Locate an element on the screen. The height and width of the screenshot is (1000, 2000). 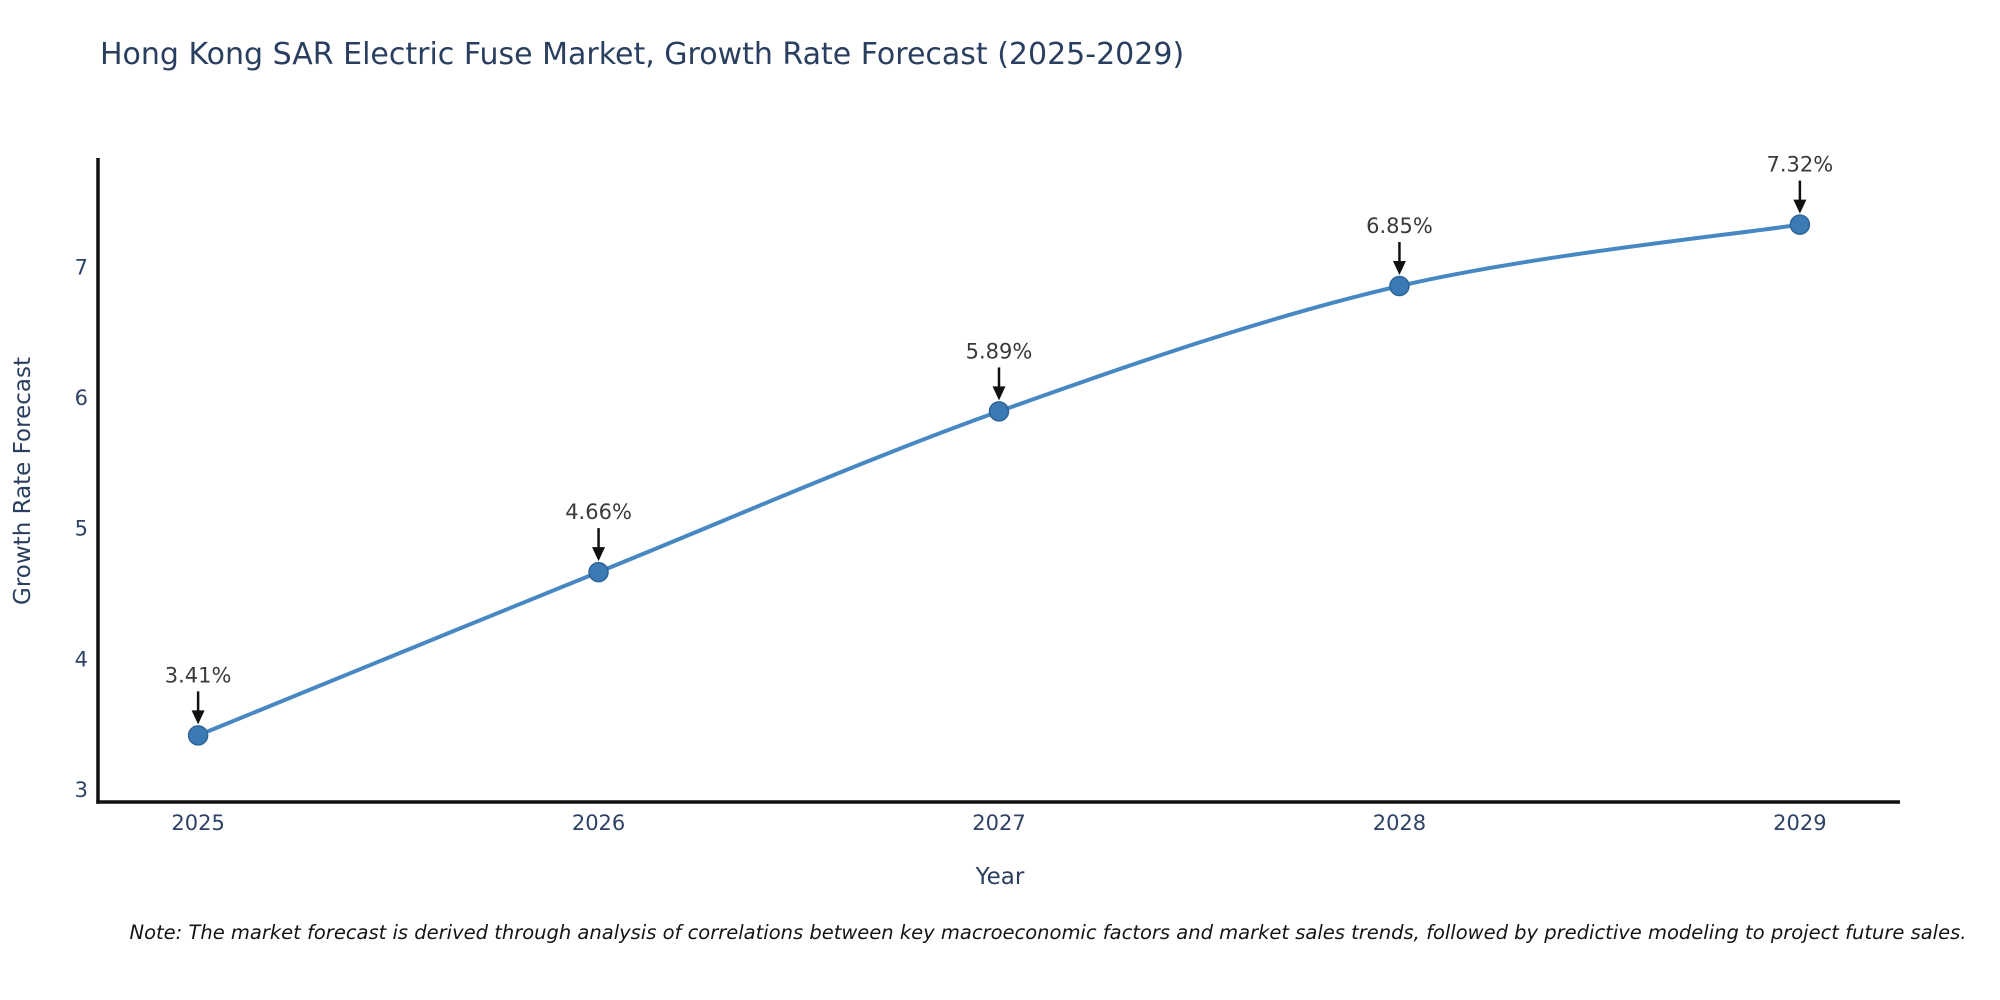
point-annotation: 4.66% is located at coordinates (598, 512).